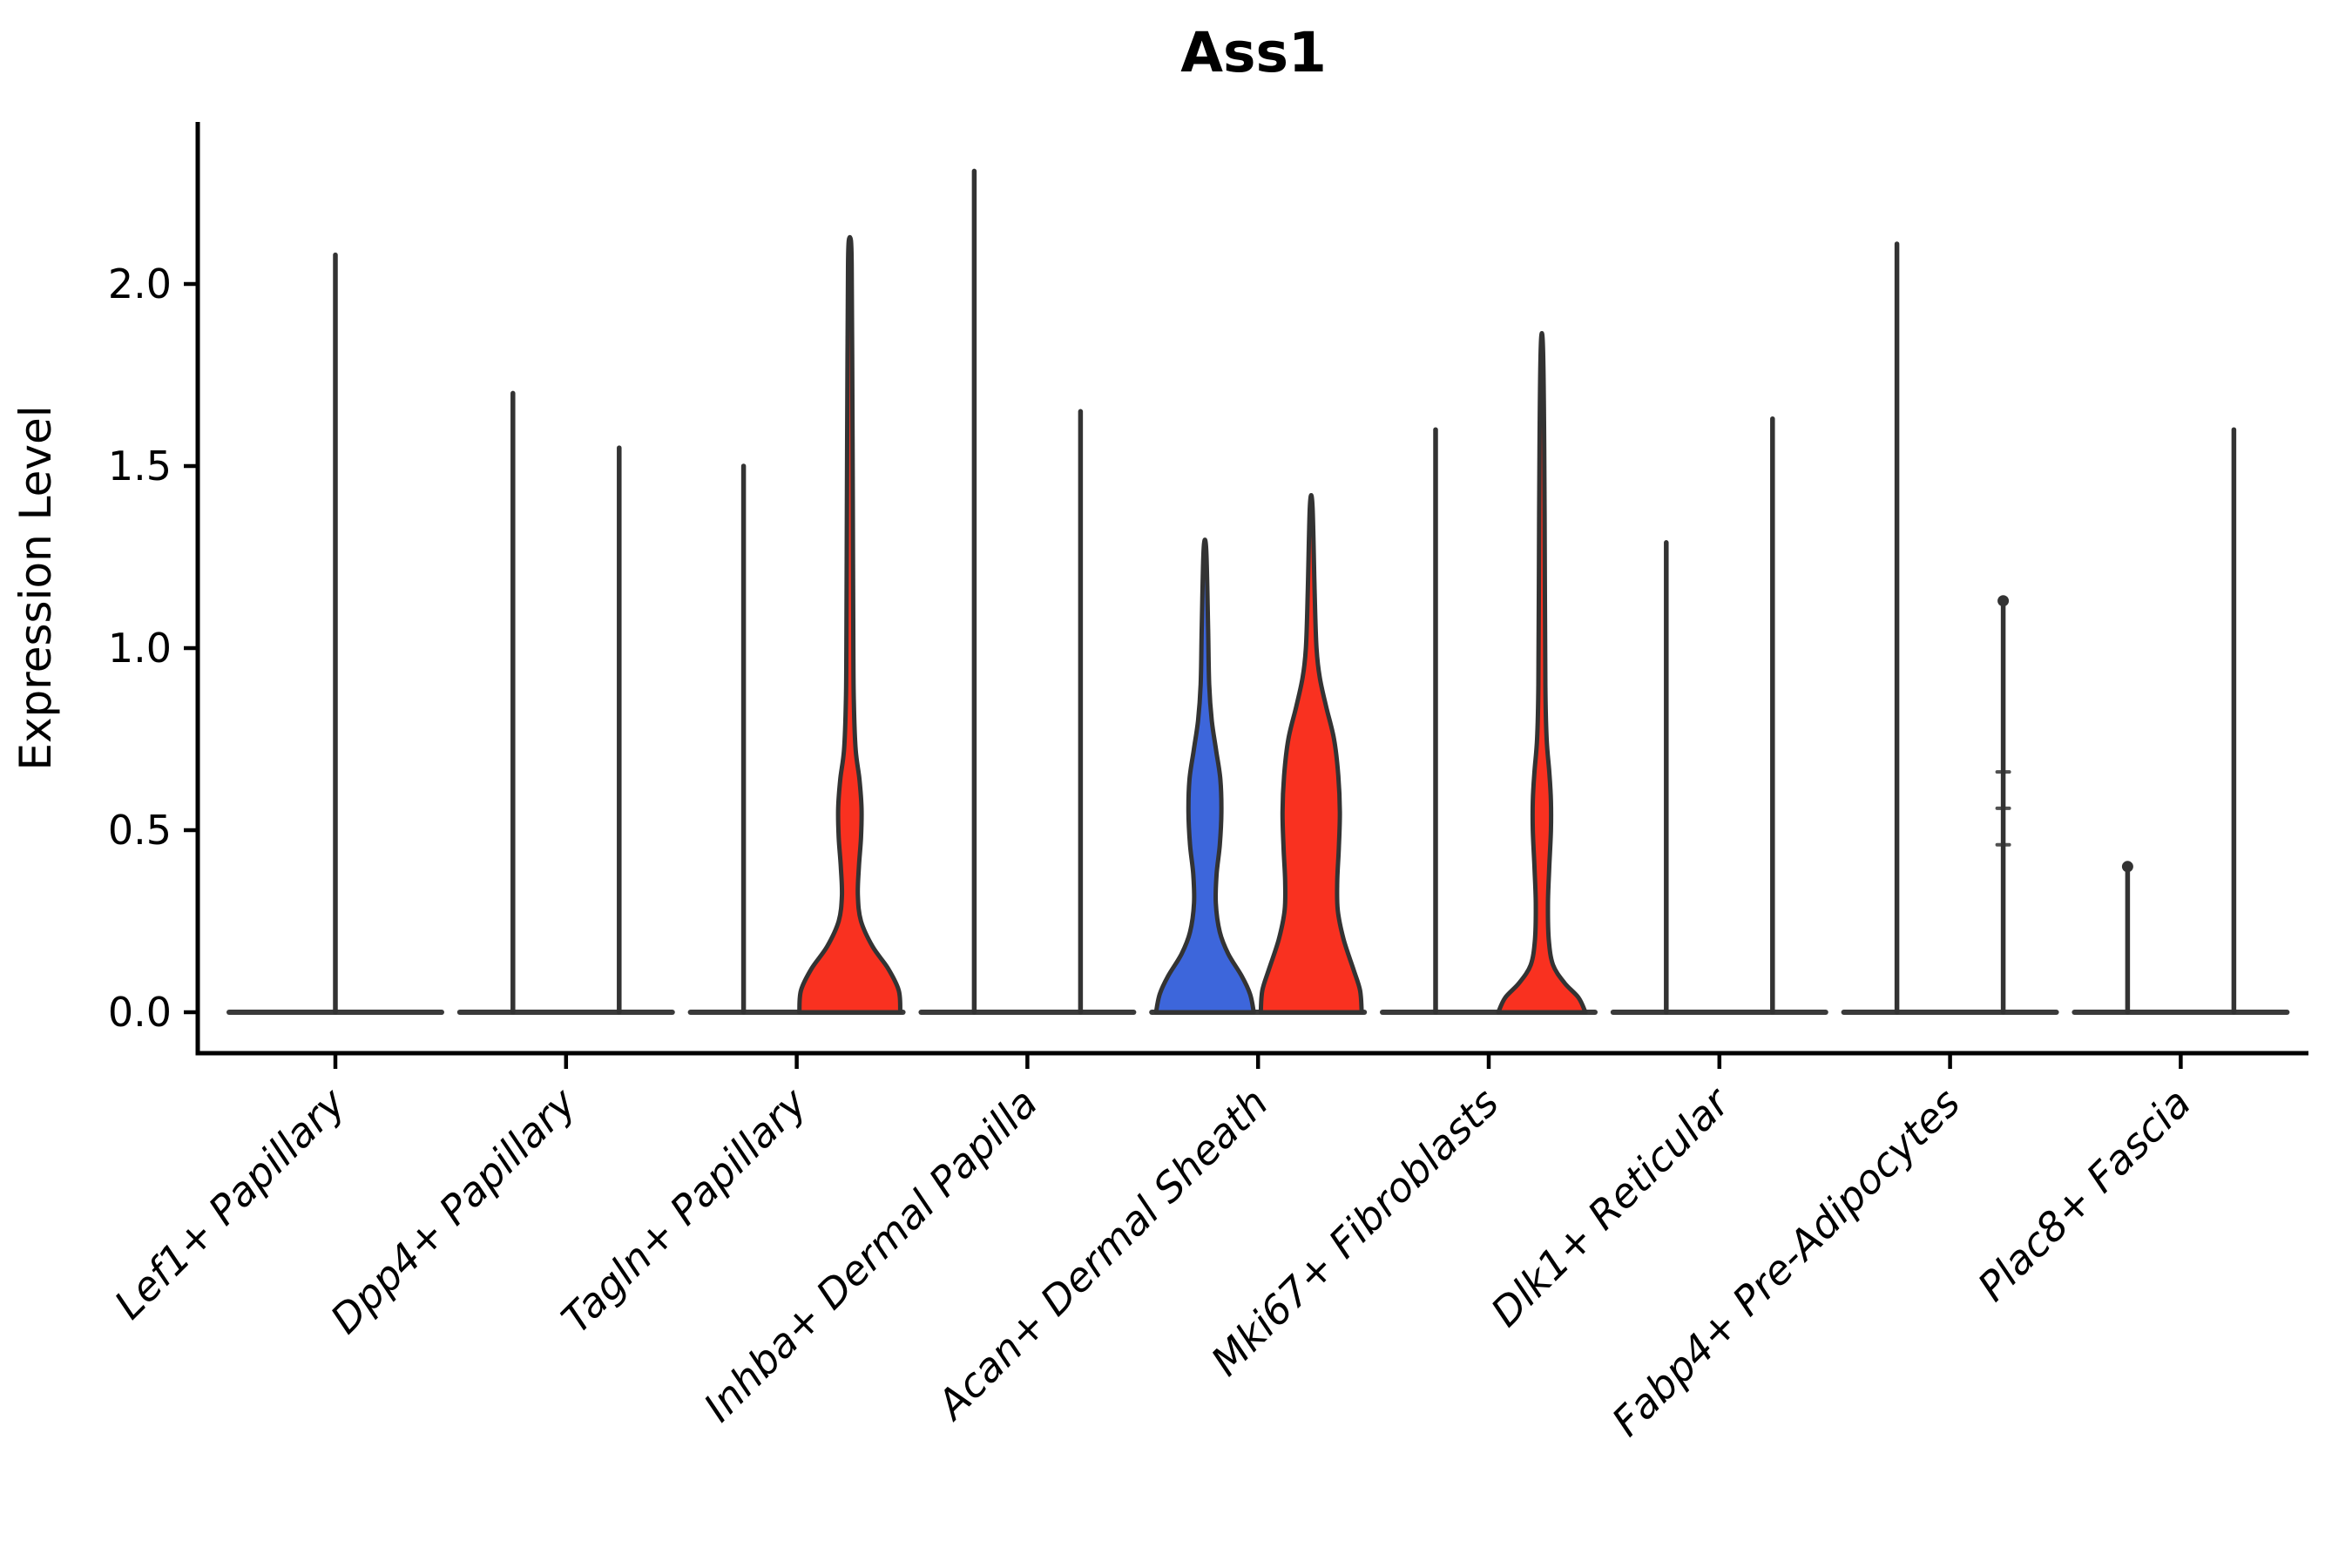  What do you see at coordinates (684, 1210) in the screenshot?
I see `x-tick-label: Tagln+ Papillary` at bounding box center [684, 1210].